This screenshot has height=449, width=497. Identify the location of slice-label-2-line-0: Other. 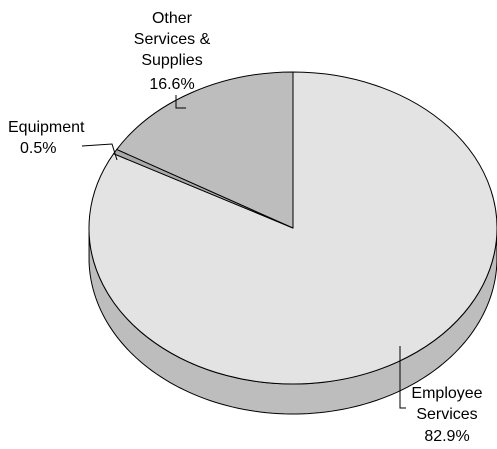
(172, 18).